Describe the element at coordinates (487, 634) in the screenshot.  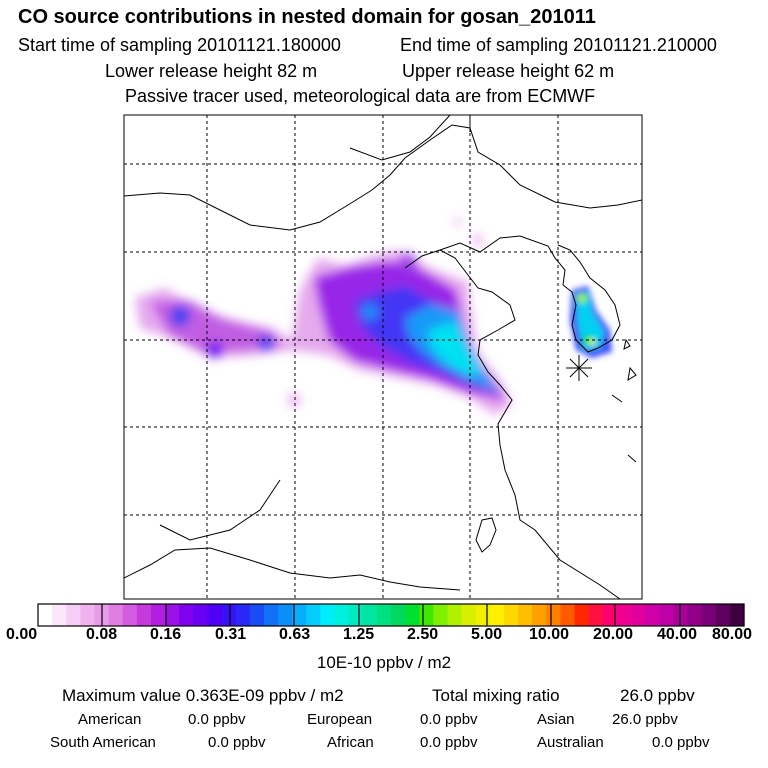
I see `colorbar-tick: 5.00` at that location.